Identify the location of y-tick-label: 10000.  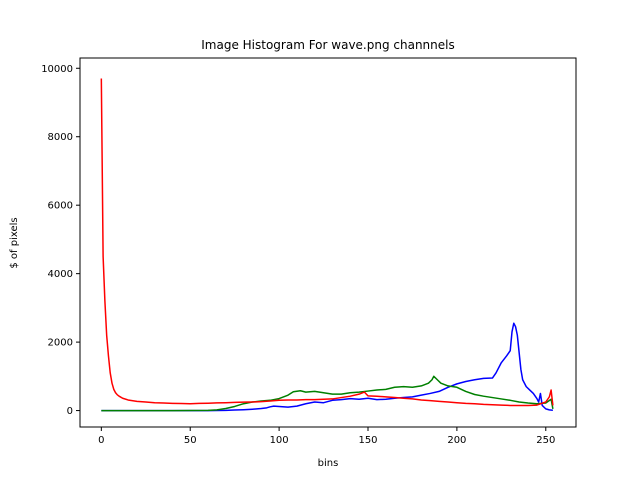
(57, 69).